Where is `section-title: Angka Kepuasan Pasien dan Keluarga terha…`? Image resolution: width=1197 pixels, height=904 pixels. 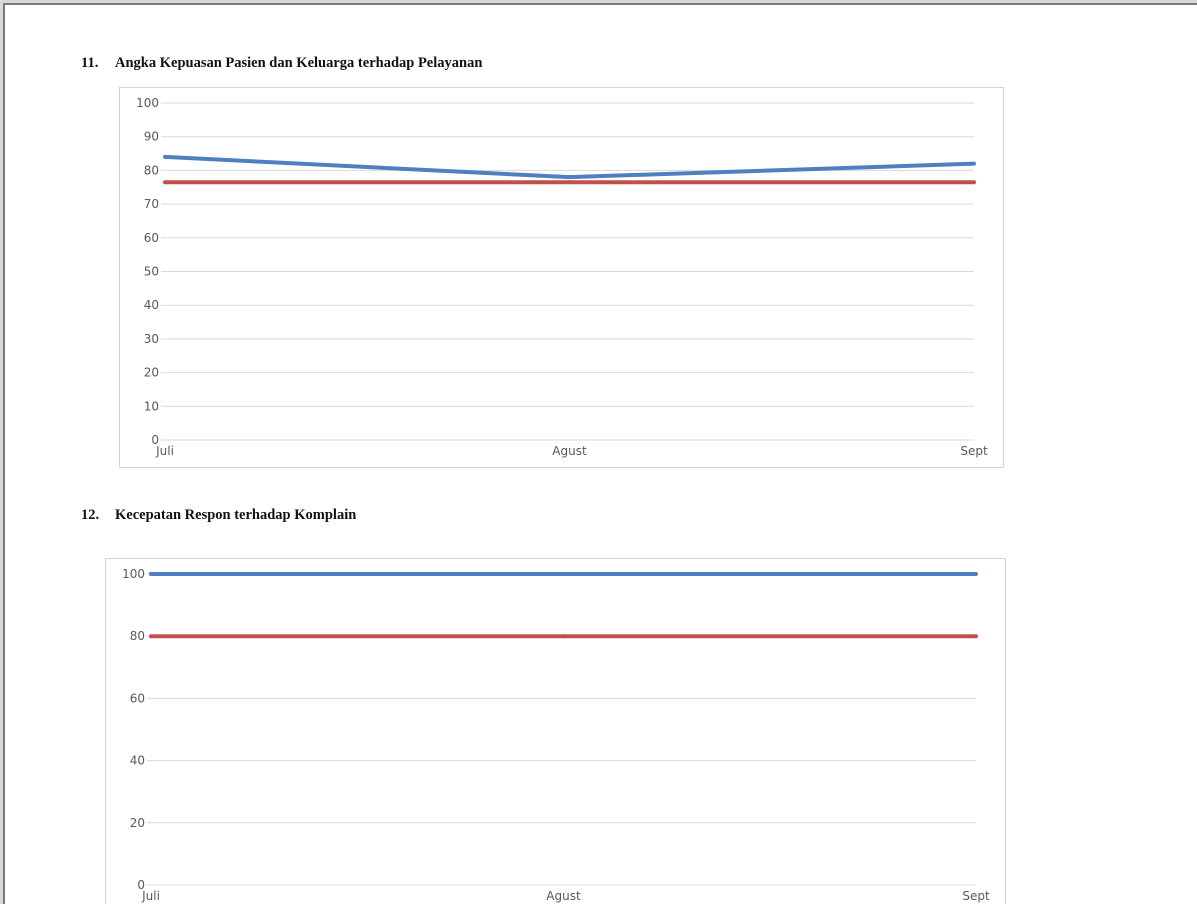
section-title: Angka Kepuasan Pasien dan Keluarga terha… is located at coordinates (299, 63).